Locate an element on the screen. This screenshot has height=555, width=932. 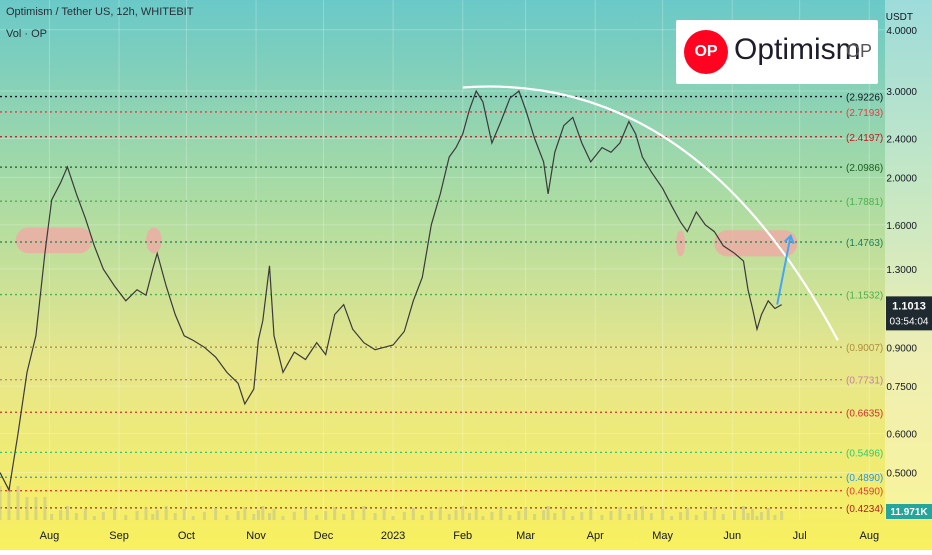
y-tick-label: 4.0000 is located at coordinates (901, 31).